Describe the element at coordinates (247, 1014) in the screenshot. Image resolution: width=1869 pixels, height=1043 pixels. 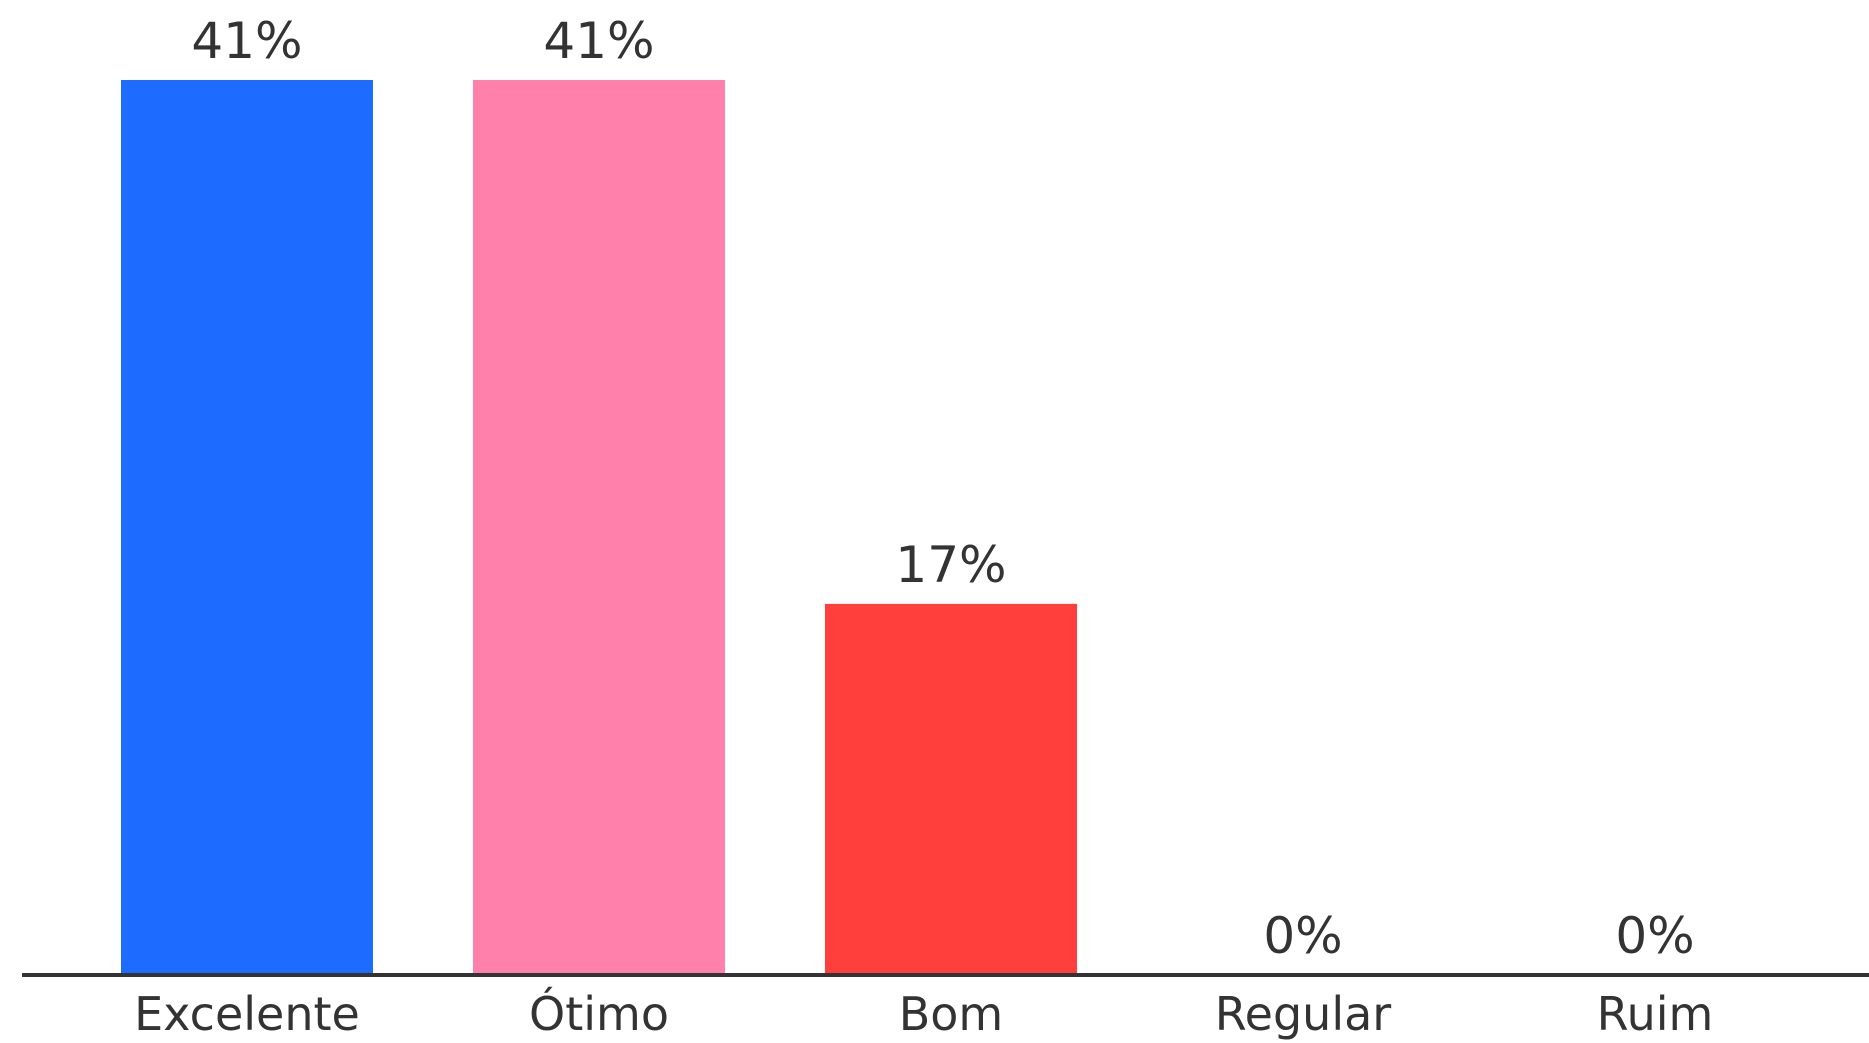
I see `category-label: Excelente` at that location.